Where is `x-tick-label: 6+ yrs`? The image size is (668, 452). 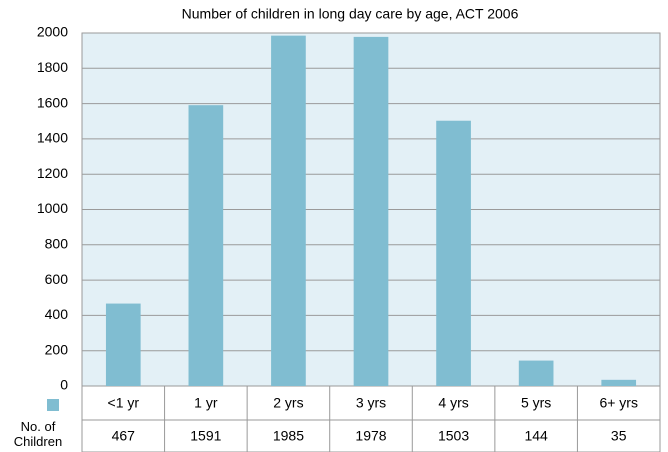 x-tick-label: 6+ yrs is located at coordinates (618, 403).